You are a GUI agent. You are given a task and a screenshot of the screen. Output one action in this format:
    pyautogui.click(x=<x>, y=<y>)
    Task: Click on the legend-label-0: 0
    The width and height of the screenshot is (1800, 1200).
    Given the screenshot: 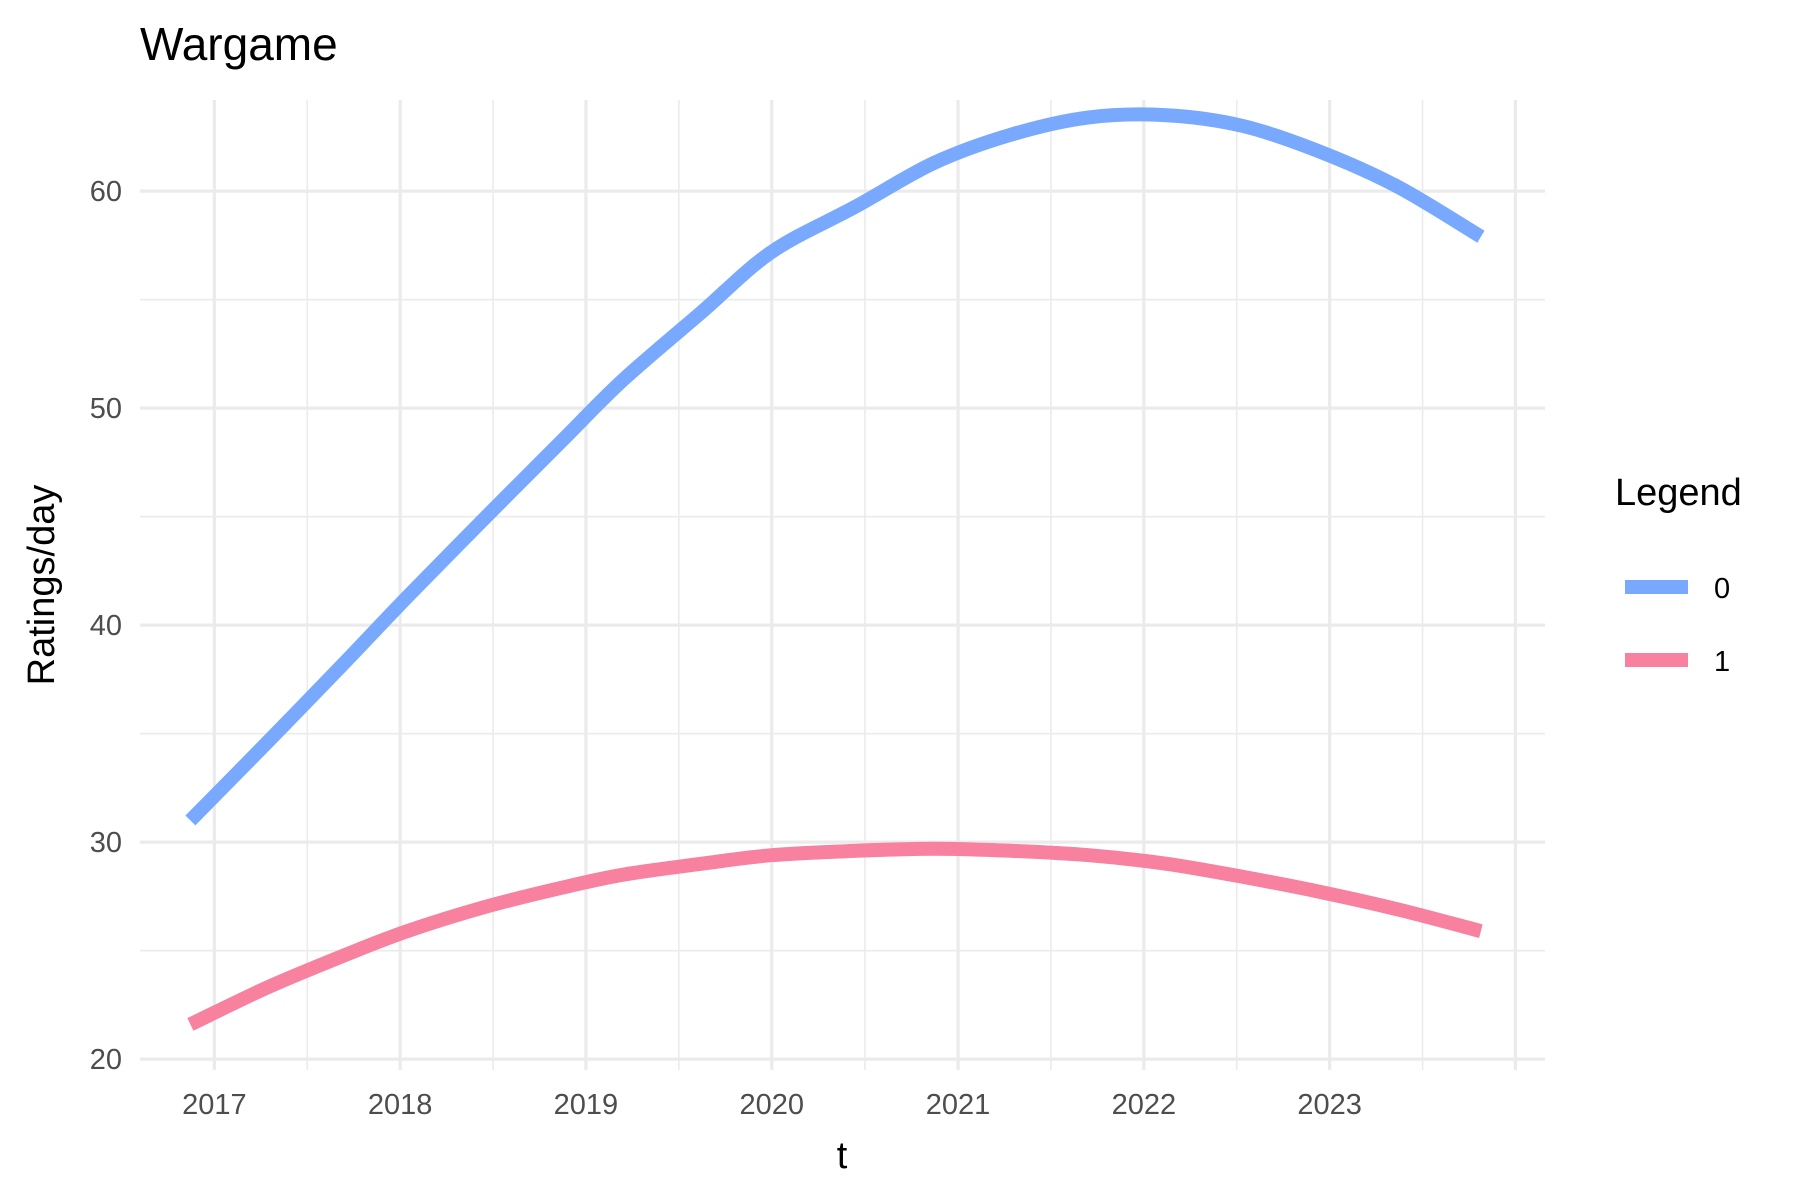 What is the action you would take?
    pyautogui.click(x=1722, y=589)
    